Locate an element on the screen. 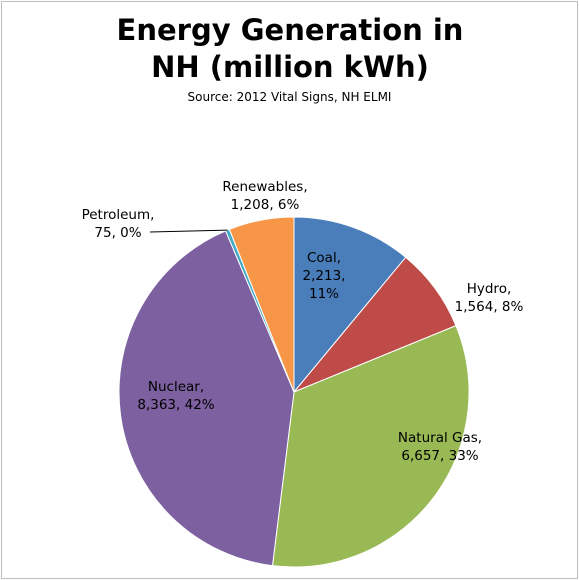 The height and width of the screenshot is (580, 579). chart-title: Energy Generation in NH (million kWh) is located at coordinates (290, 48).